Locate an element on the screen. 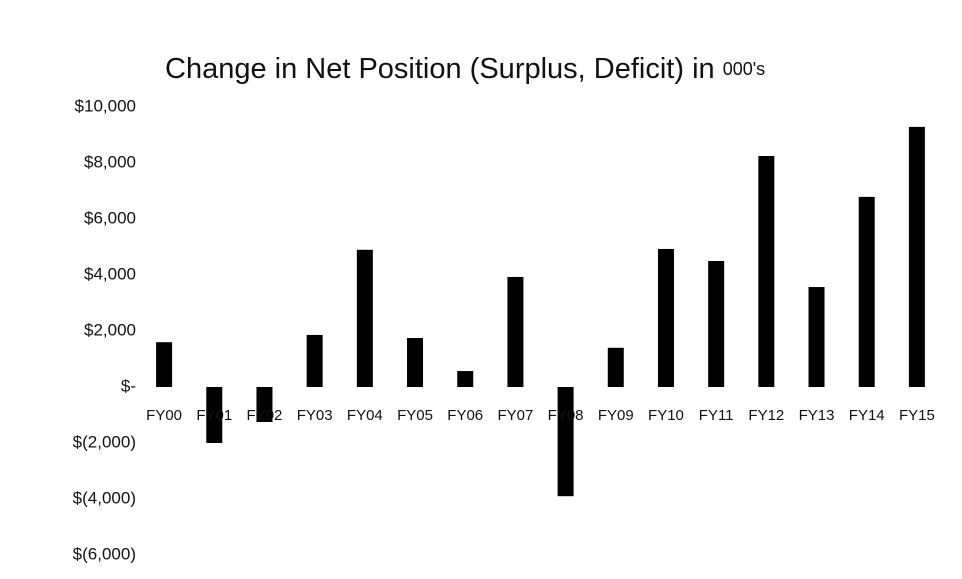 The width and height of the screenshot is (962, 579). x-tick-label: FY00 is located at coordinates (164, 415).